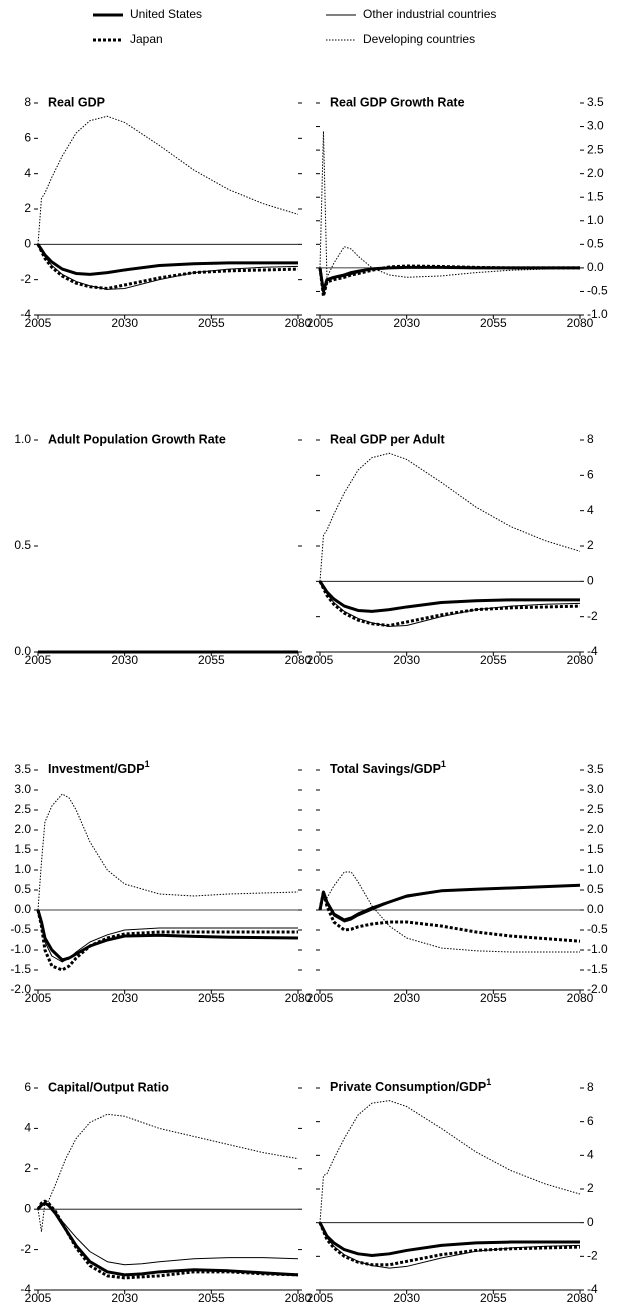 Image resolution: width=624 pixels, height=1303 pixels. I want to click on panel-title-text: Private Consumption/GDP, so click(408, 1087).